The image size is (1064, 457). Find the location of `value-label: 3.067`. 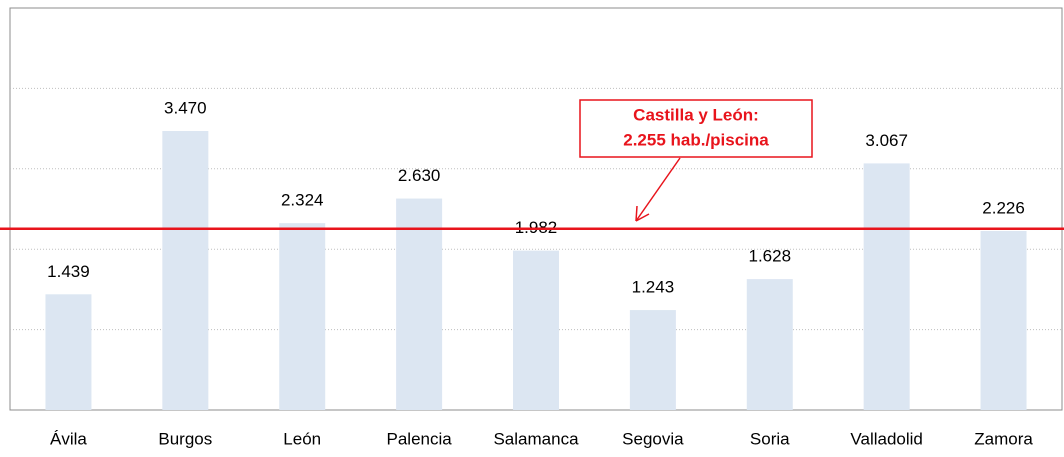

value-label: 3.067 is located at coordinates (886, 140).